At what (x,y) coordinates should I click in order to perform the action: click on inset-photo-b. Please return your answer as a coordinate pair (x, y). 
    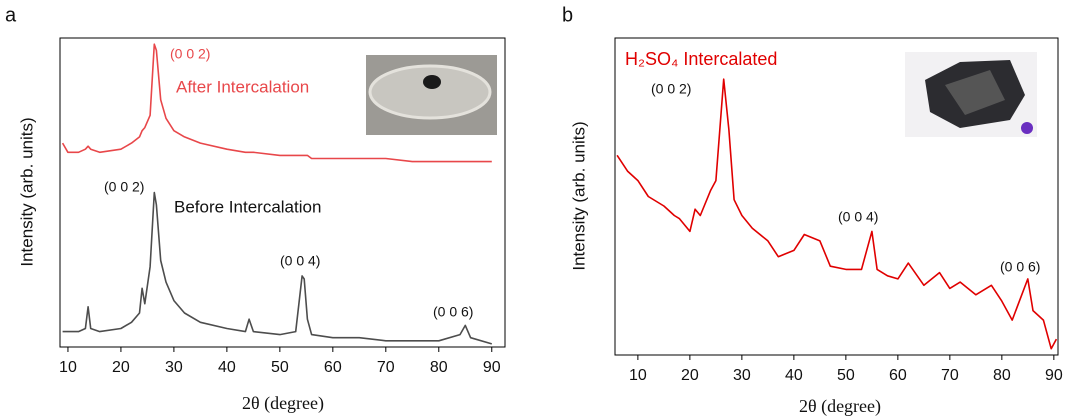
    Looking at the image, I should click on (971, 94).